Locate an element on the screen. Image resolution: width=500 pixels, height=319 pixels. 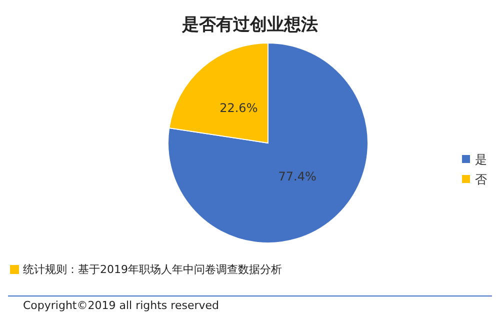
data-label: 77.4% is located at coordinates (297, 176).